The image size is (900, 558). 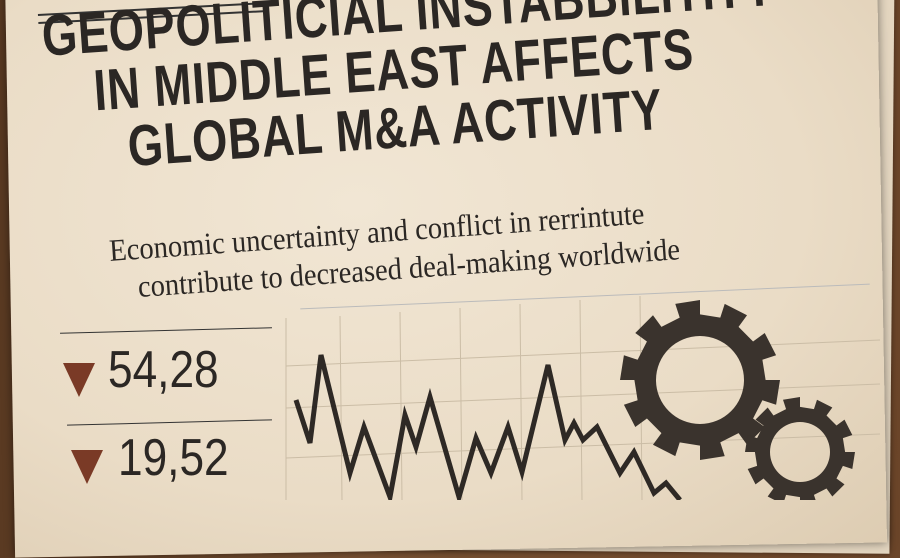 What do you see at coordinates (173, 458) in the screenshot?
I see `stat-value: 19,52` at bounding box center [173, 458].